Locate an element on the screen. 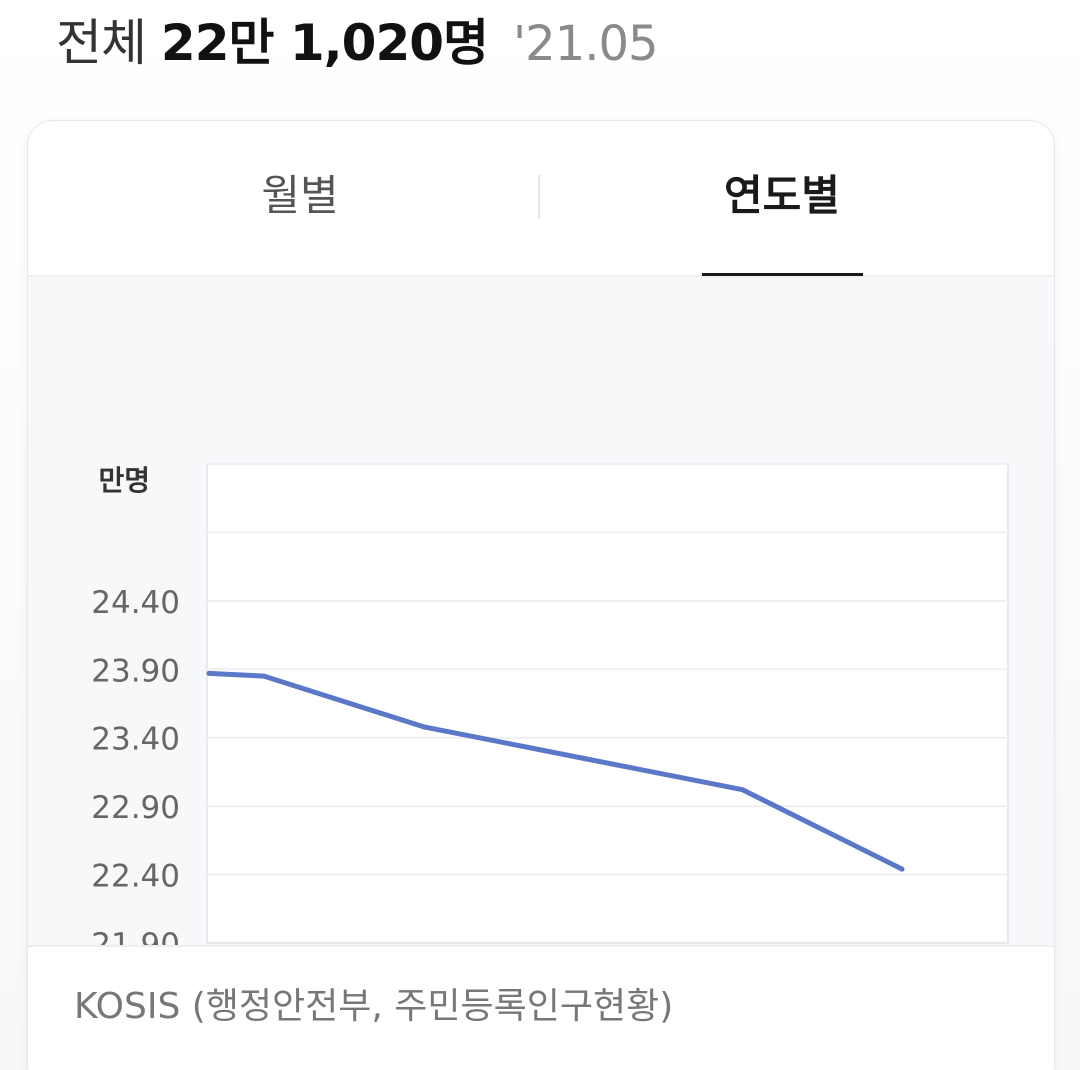 Image resolution: width=1080 pixels, height=1070 pixels. y-unit-label: 만명 is located at coordinates (124, 480).